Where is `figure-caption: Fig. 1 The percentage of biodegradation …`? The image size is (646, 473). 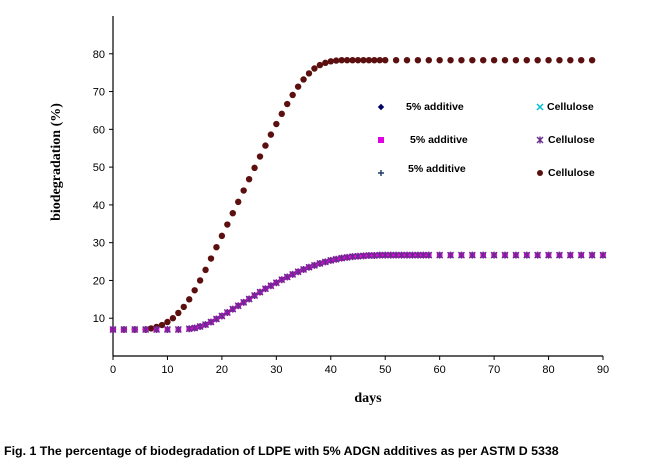
figure-caption: Fig. 1 The percentage of biodegradation … is located at coordinates (281, 451).